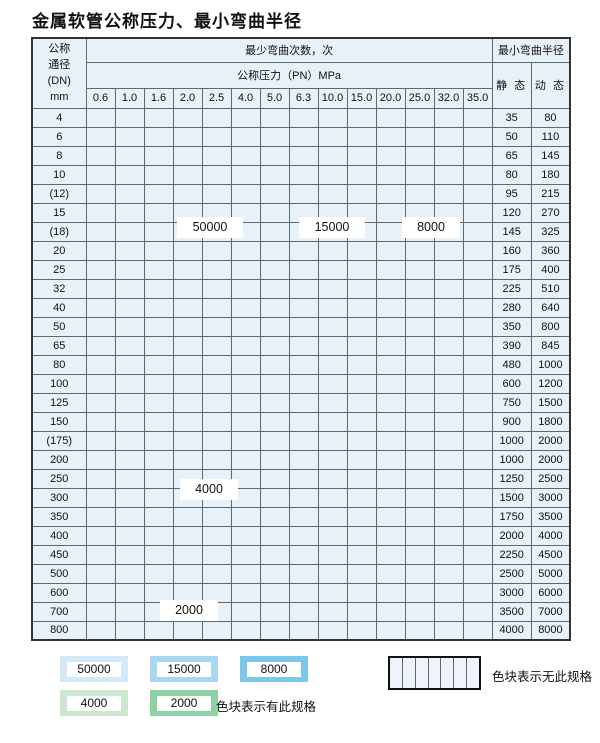 This screenshot has height=743, width=600. What do you see at coordinates (301, 269) in the screenshot?
I see `table-row: 25 175 400` at bounding box center [301, 269].